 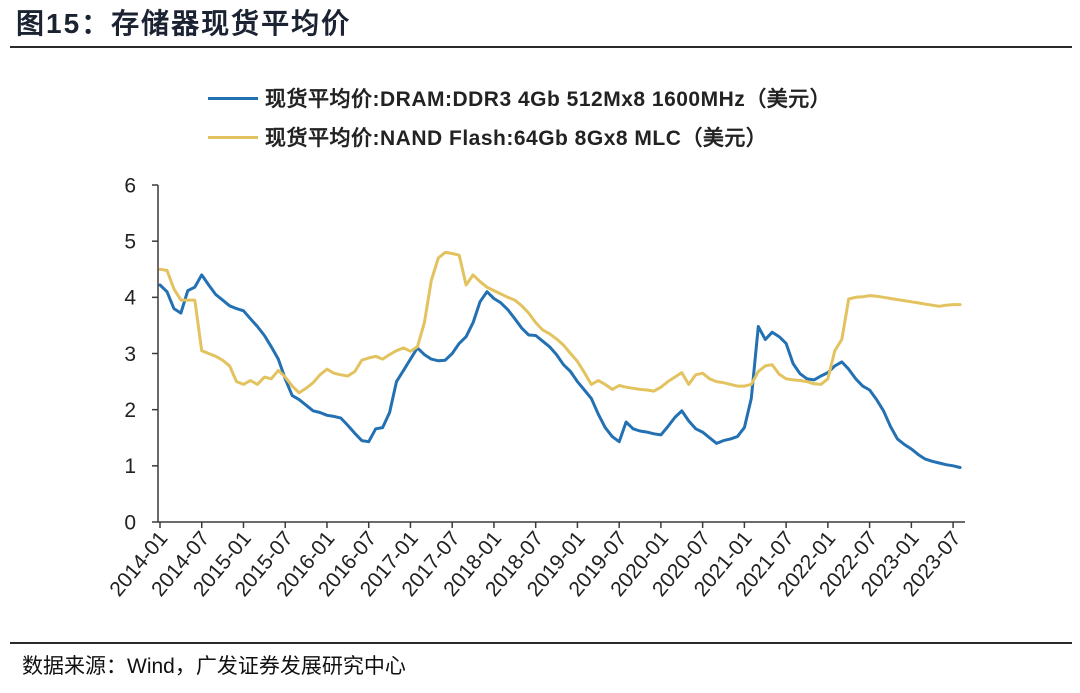 I want to click on y-tick-label: 5, so click(x=130, y=242).